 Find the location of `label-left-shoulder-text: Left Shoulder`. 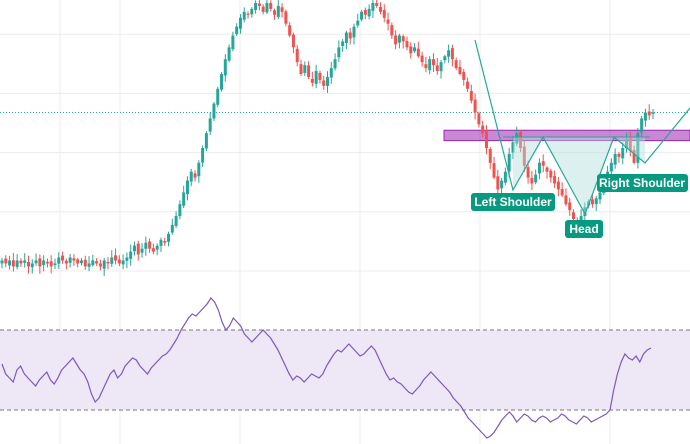

label-left-shoulder-text: Left Shoulder is located at coordinates (513, 202).